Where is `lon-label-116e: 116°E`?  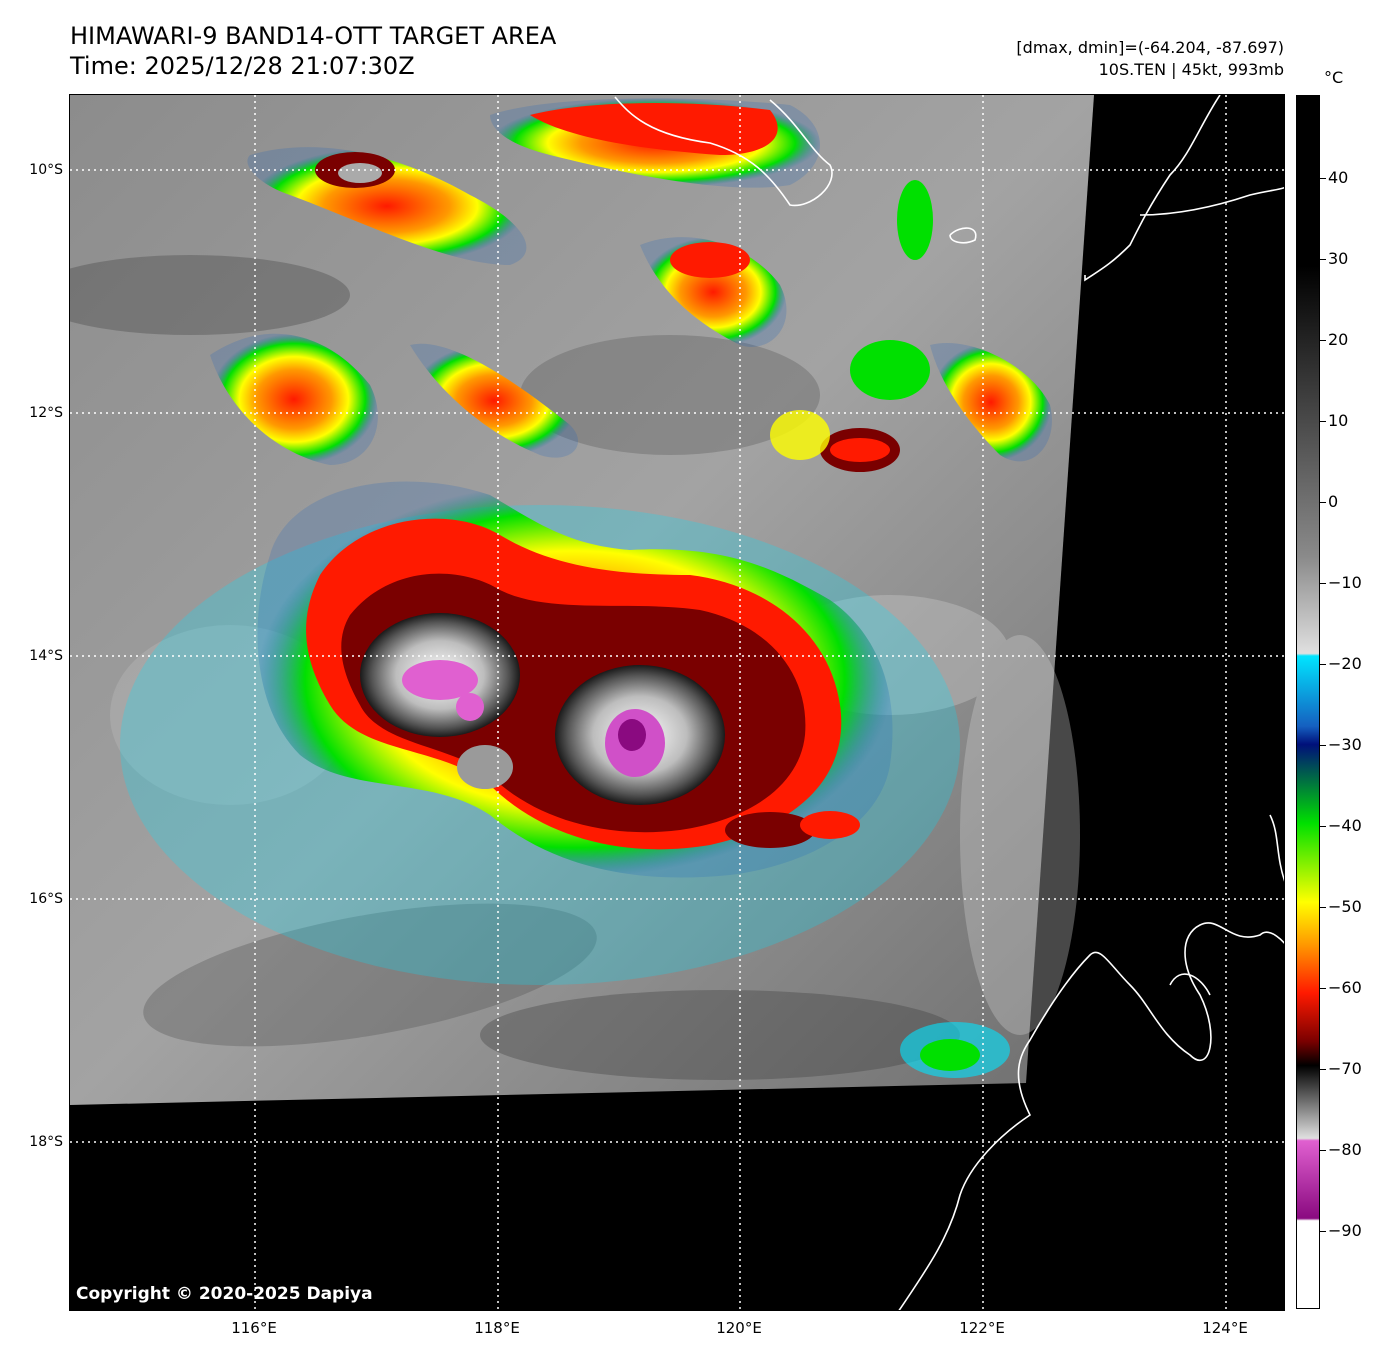 lon-label-116e: 116°E is located at coordinates (254, 1328).